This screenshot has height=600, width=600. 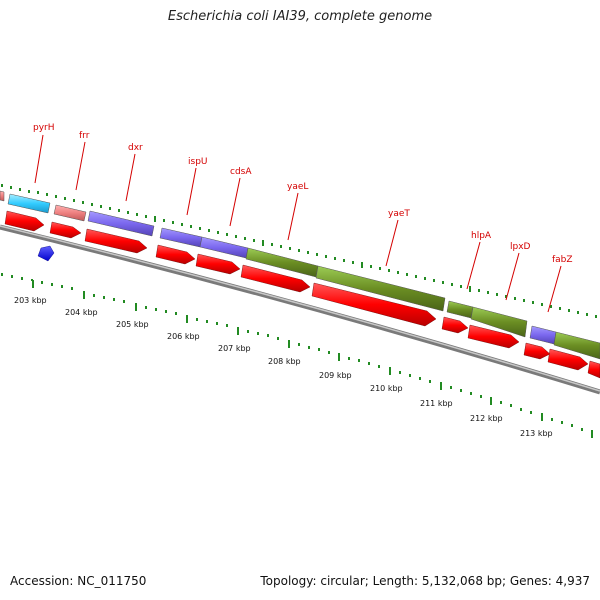 I want to click on kbp-label: 208 kbp, so click(x=284, y=361).